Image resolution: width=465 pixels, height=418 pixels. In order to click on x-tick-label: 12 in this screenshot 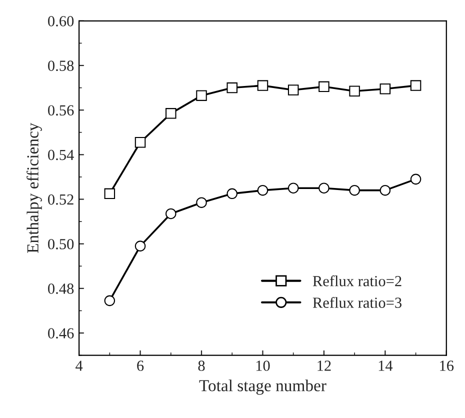, I will do `click(324, 365)`.